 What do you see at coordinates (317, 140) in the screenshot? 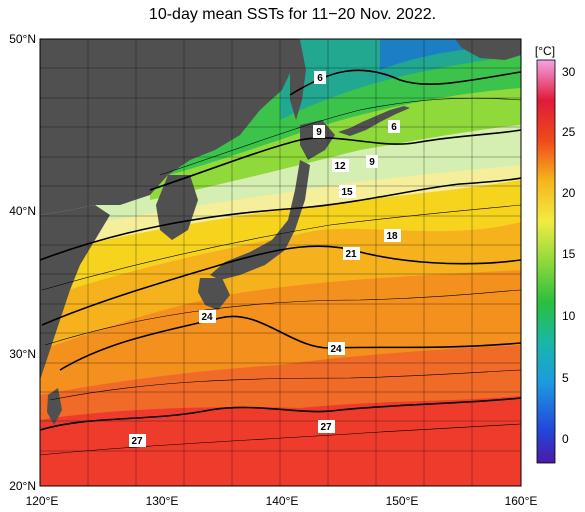
I see `hokkaido` at bounding box center [317, 140].